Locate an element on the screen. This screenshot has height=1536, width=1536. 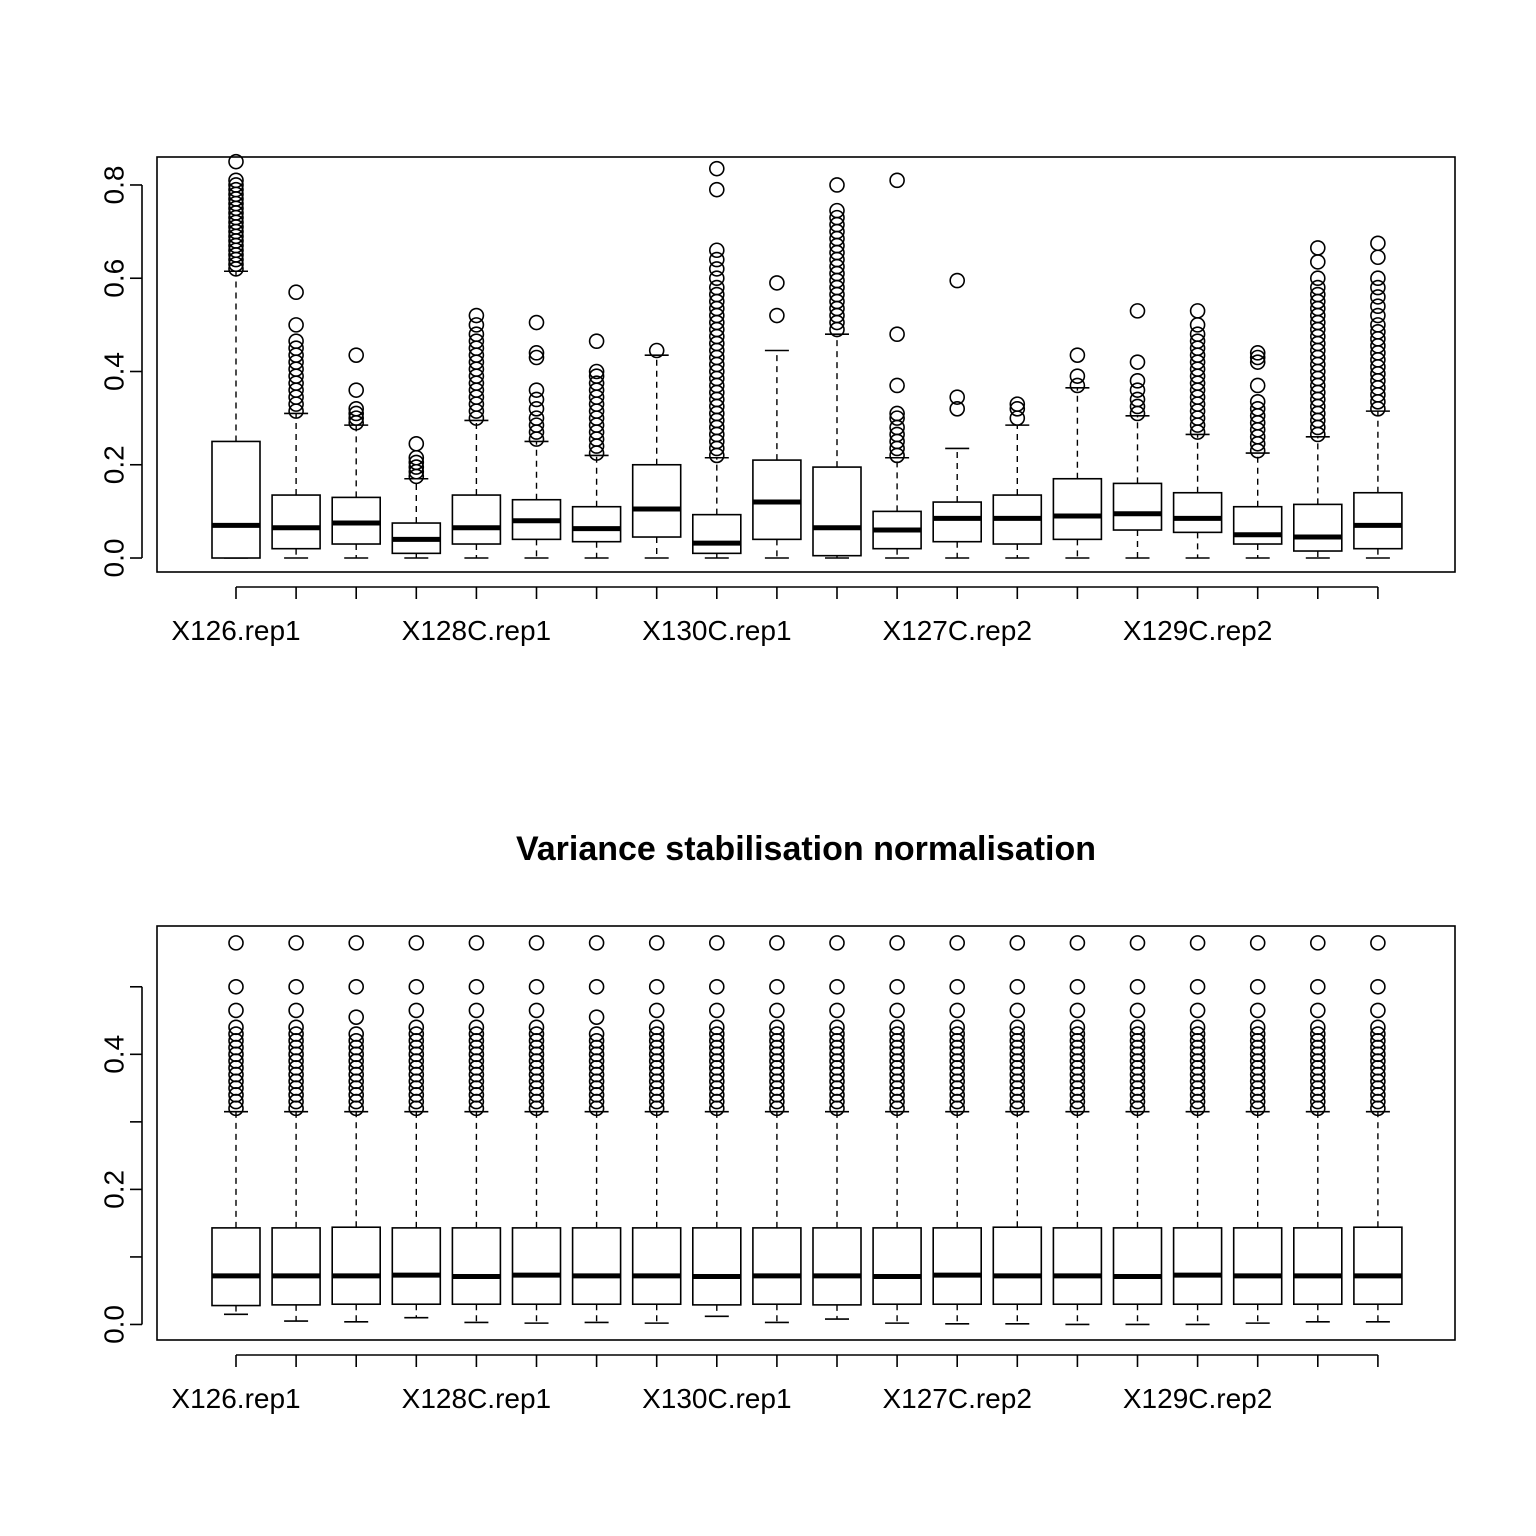
y-tick-label: 0.2 is located at coordinates (113, 464).